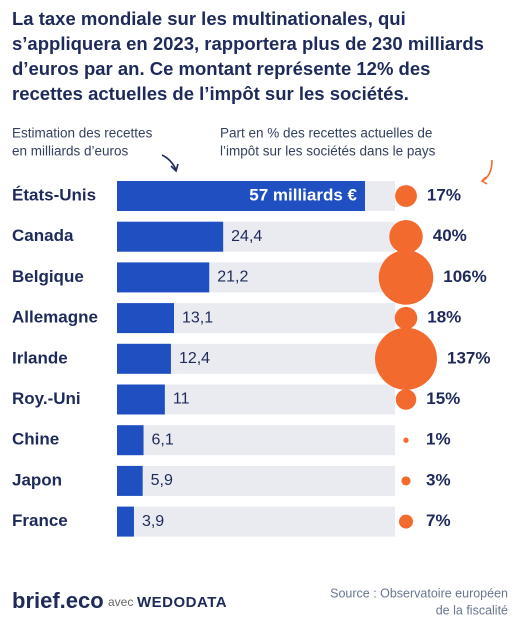 Image resolution: width=528 pixels, height=624 pixels. I want to click on percent-label: 3%, so click(438, 479).